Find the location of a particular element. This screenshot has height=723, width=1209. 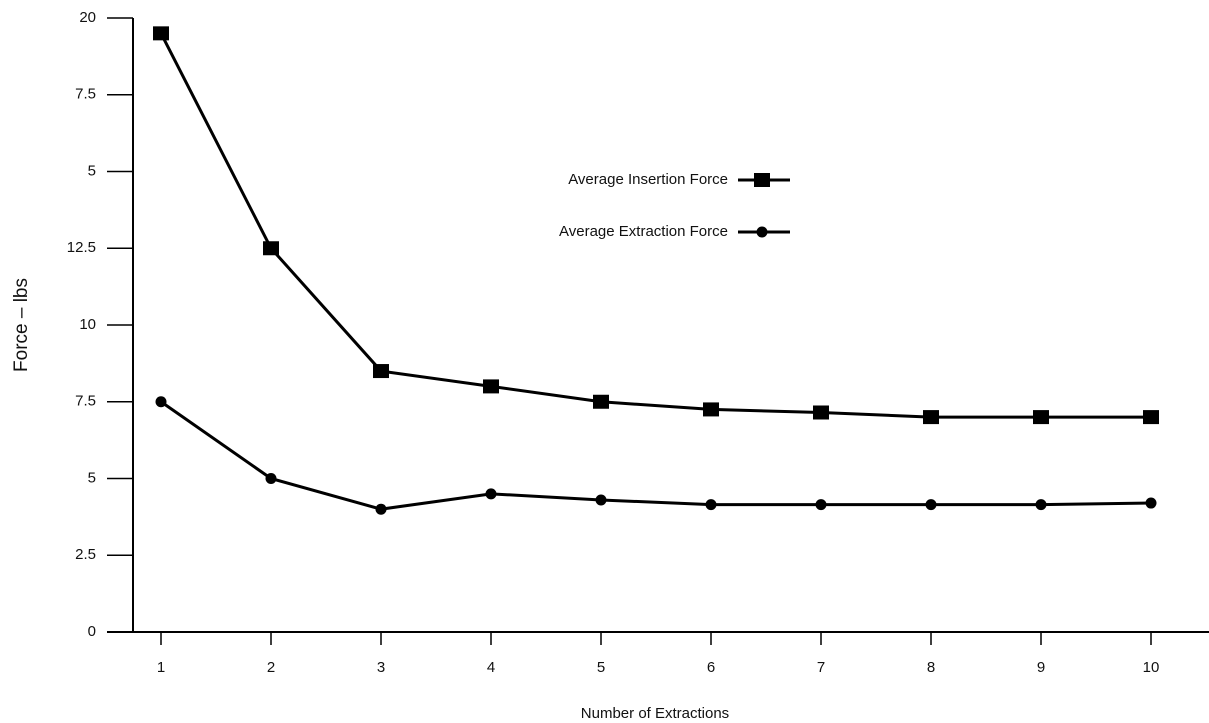

x-tick-label: 4 is located at coordinates (491, 667).